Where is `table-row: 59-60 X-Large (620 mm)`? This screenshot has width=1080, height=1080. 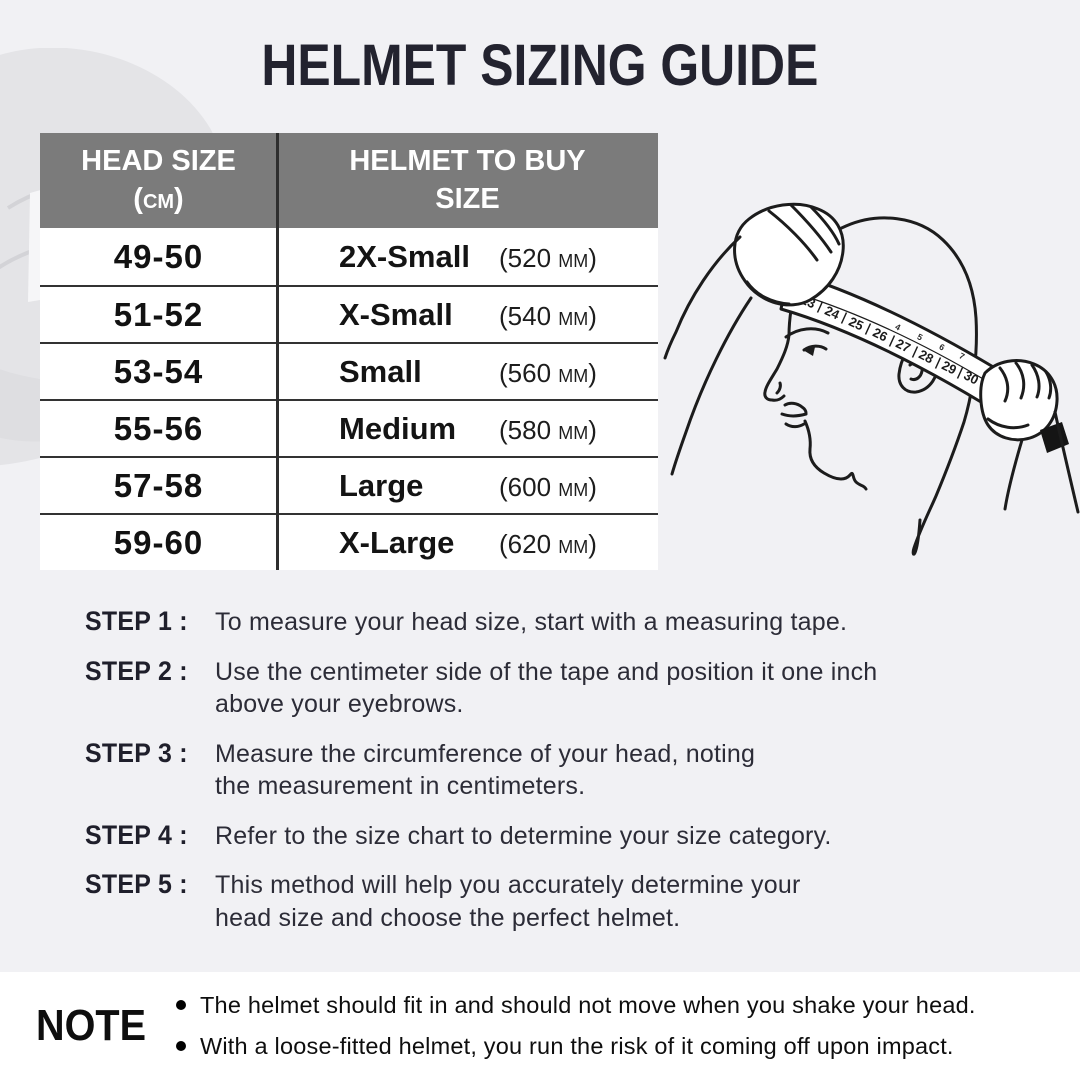
table-row: 59-60 X-Large (620 mm) is located at coordinates (349, 541).